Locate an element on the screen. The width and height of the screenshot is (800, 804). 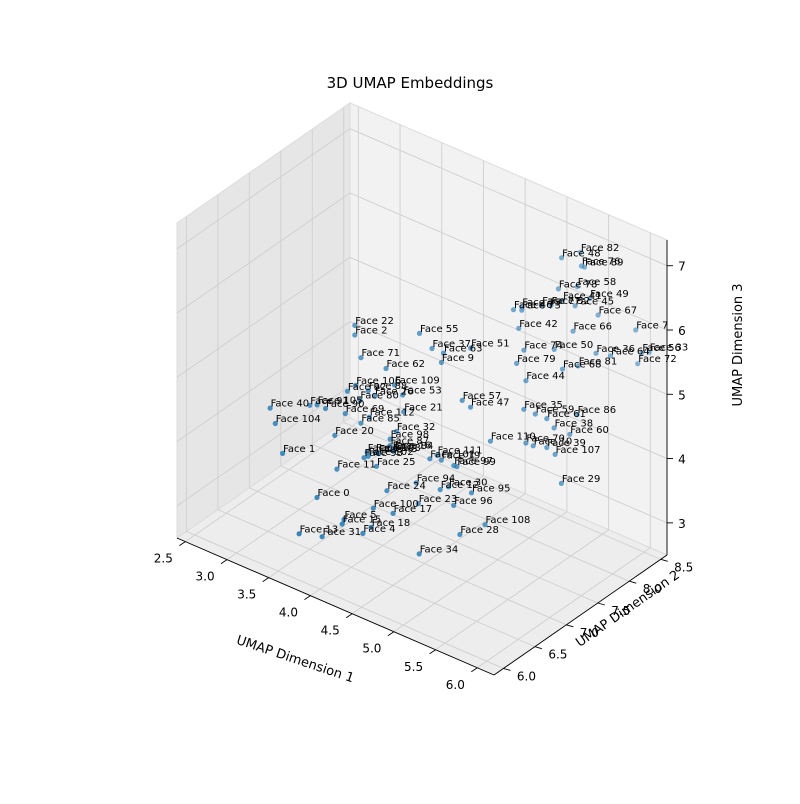
point-label: Face 112 is located at coordinates (392, 413).